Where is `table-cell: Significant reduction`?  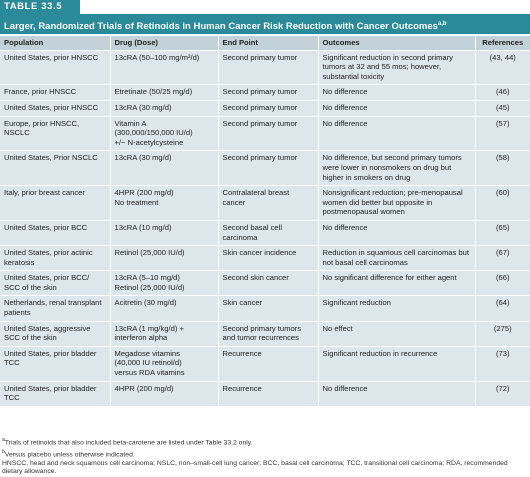 table-cell: Significant reduction is located at coordinates (396, 308).